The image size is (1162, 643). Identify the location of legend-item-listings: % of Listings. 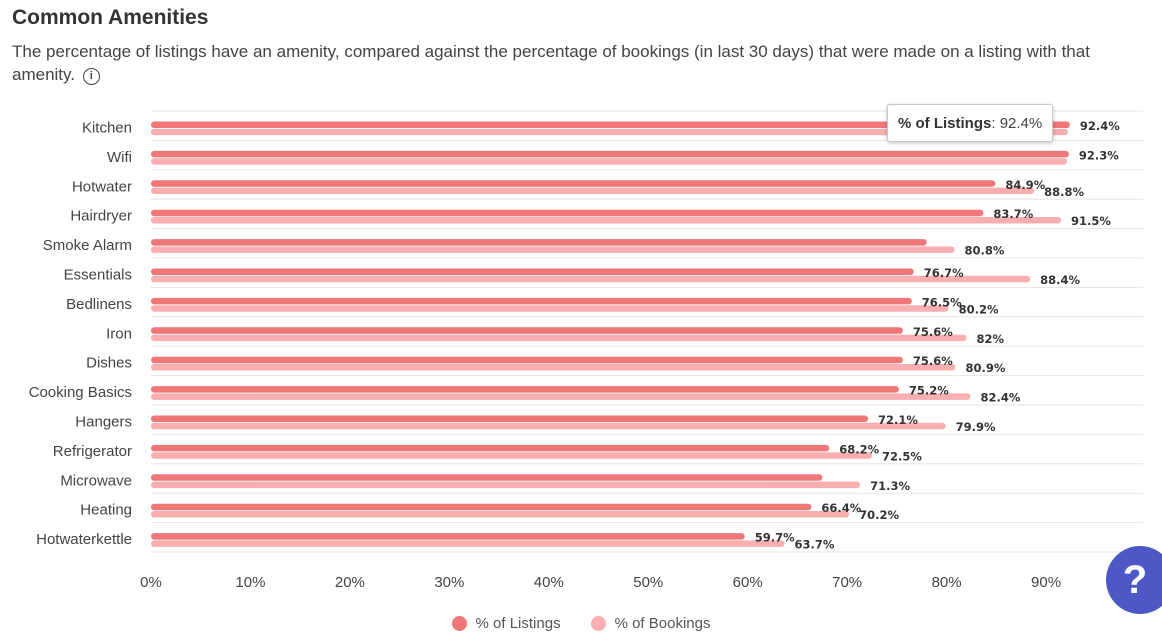
(506, 623).